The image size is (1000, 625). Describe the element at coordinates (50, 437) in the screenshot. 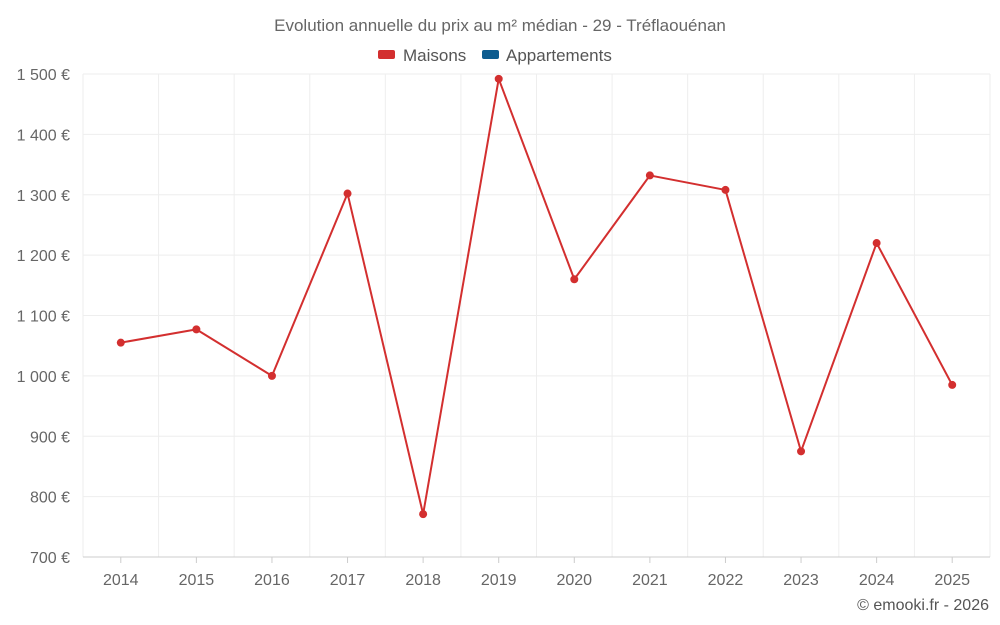

I see `y-tick-label: 900 €` at that location.